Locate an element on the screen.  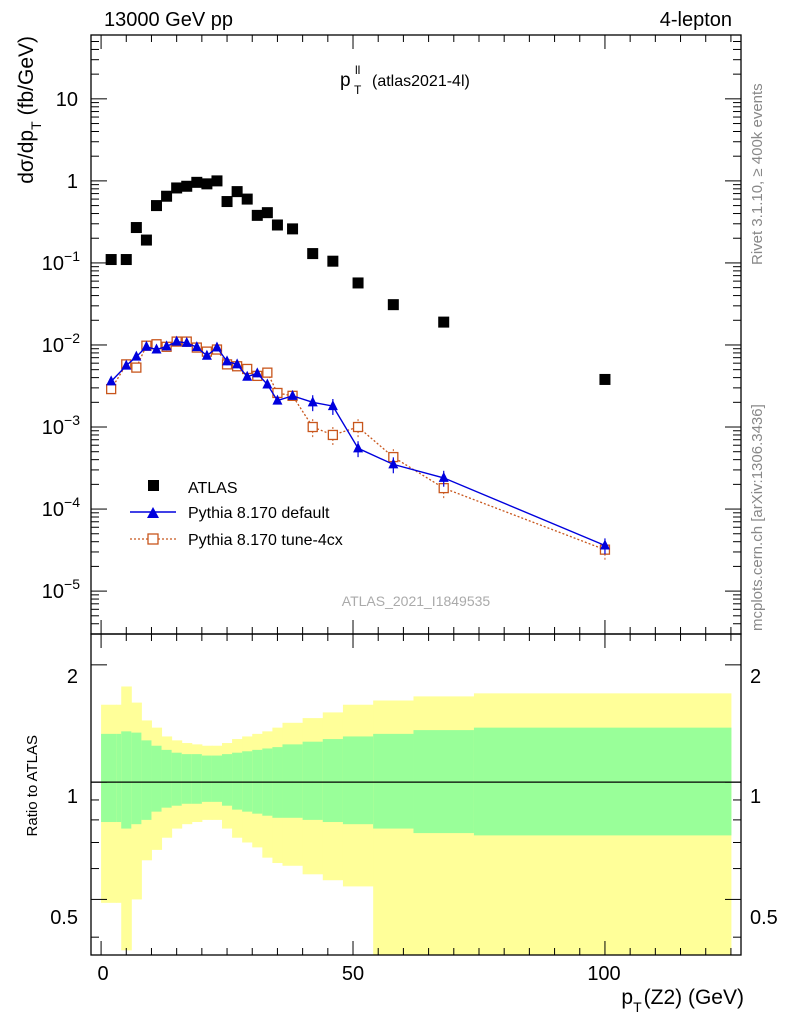
x-tick-label-0: 0 is located at coordinates (102, 974).